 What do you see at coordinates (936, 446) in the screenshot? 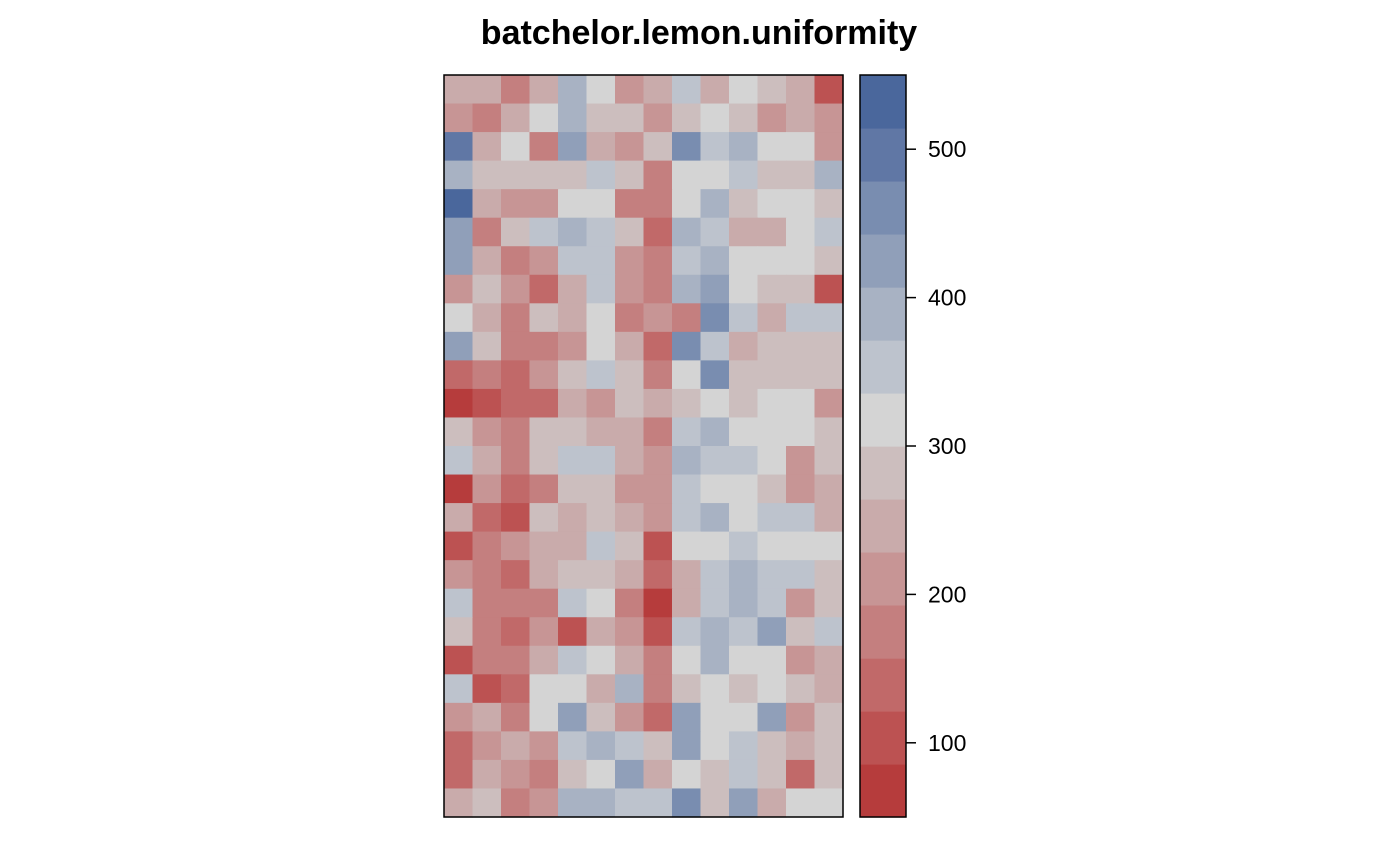
I see `color-legend-axis: 100 200 300 400 500` at bounding box center [936, 446].